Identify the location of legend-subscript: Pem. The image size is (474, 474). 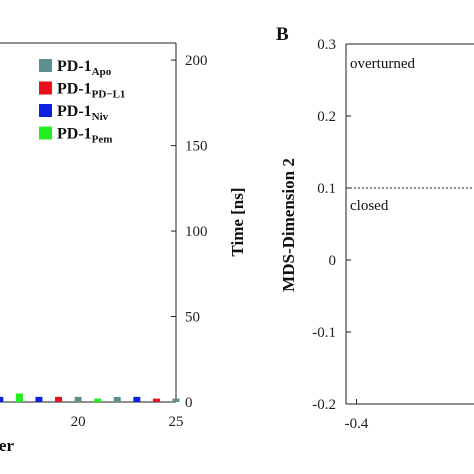
(102, 140).